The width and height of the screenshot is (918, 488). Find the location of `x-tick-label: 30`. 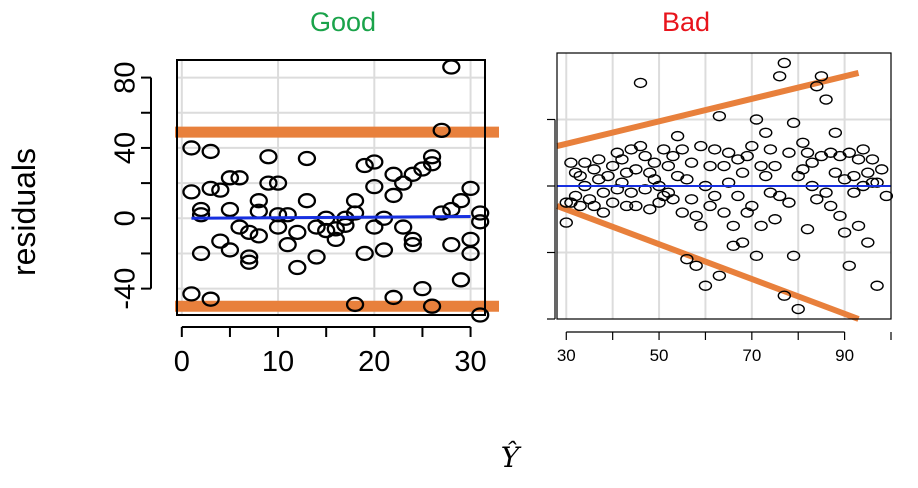

x-tick-label: 30 is located at coordinates (470, 362).